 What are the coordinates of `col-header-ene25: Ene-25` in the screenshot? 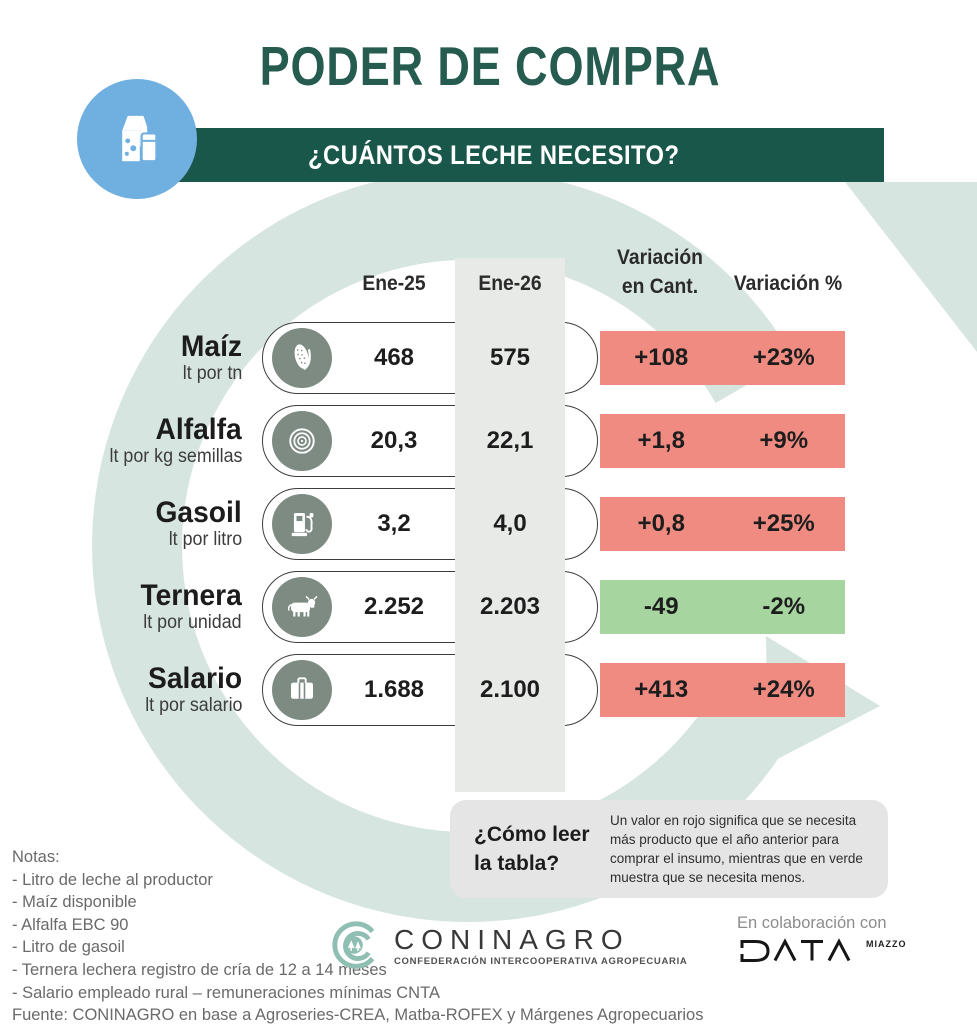 It's located at (394, 283).